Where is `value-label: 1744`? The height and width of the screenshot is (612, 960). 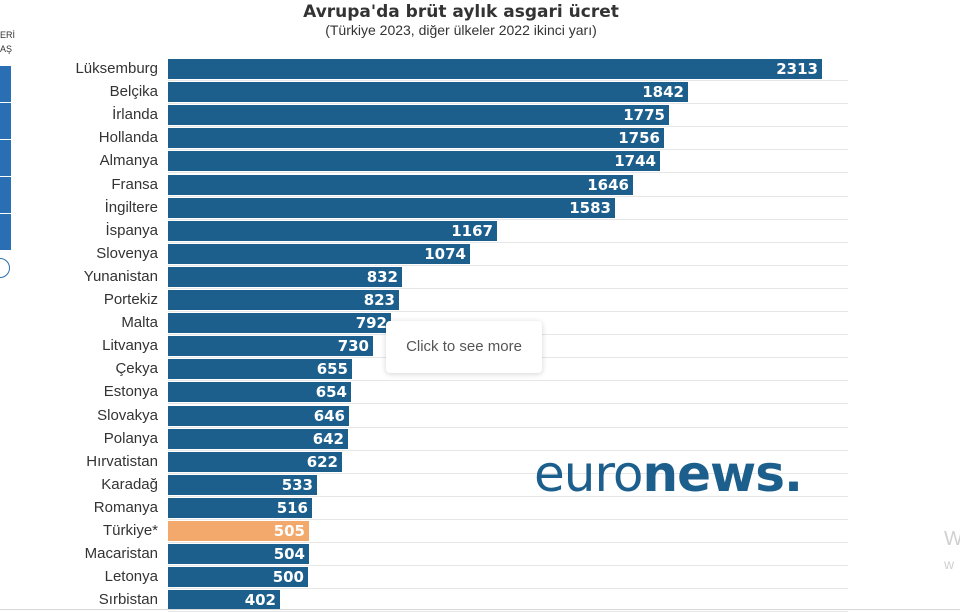 value-label: 1744 is located at coordinates (635, 161).